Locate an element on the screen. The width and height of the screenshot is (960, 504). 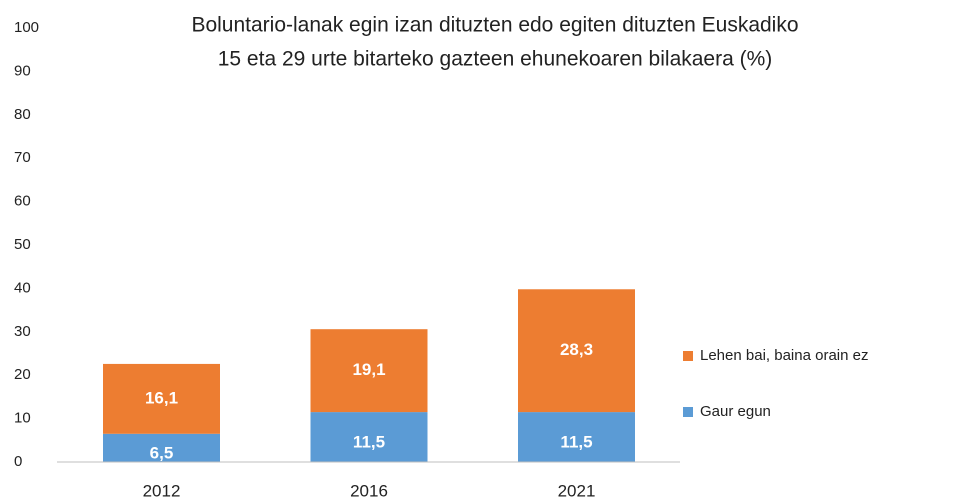
y-tick-label: 70 is located at coordinates (22, 157).